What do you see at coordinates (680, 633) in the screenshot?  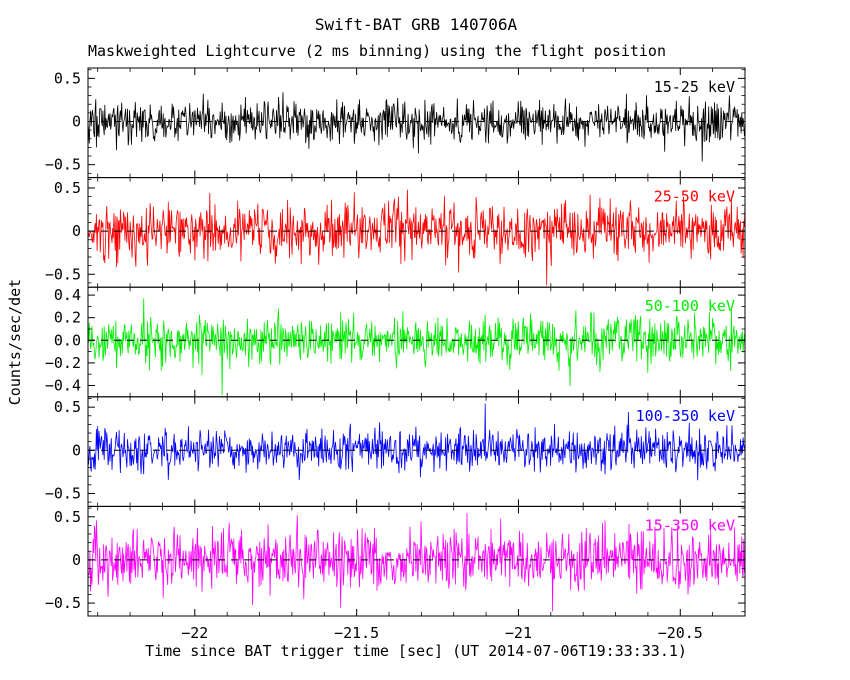 I see `x-tick-label: −20.5` at bounding box center [680, 633].